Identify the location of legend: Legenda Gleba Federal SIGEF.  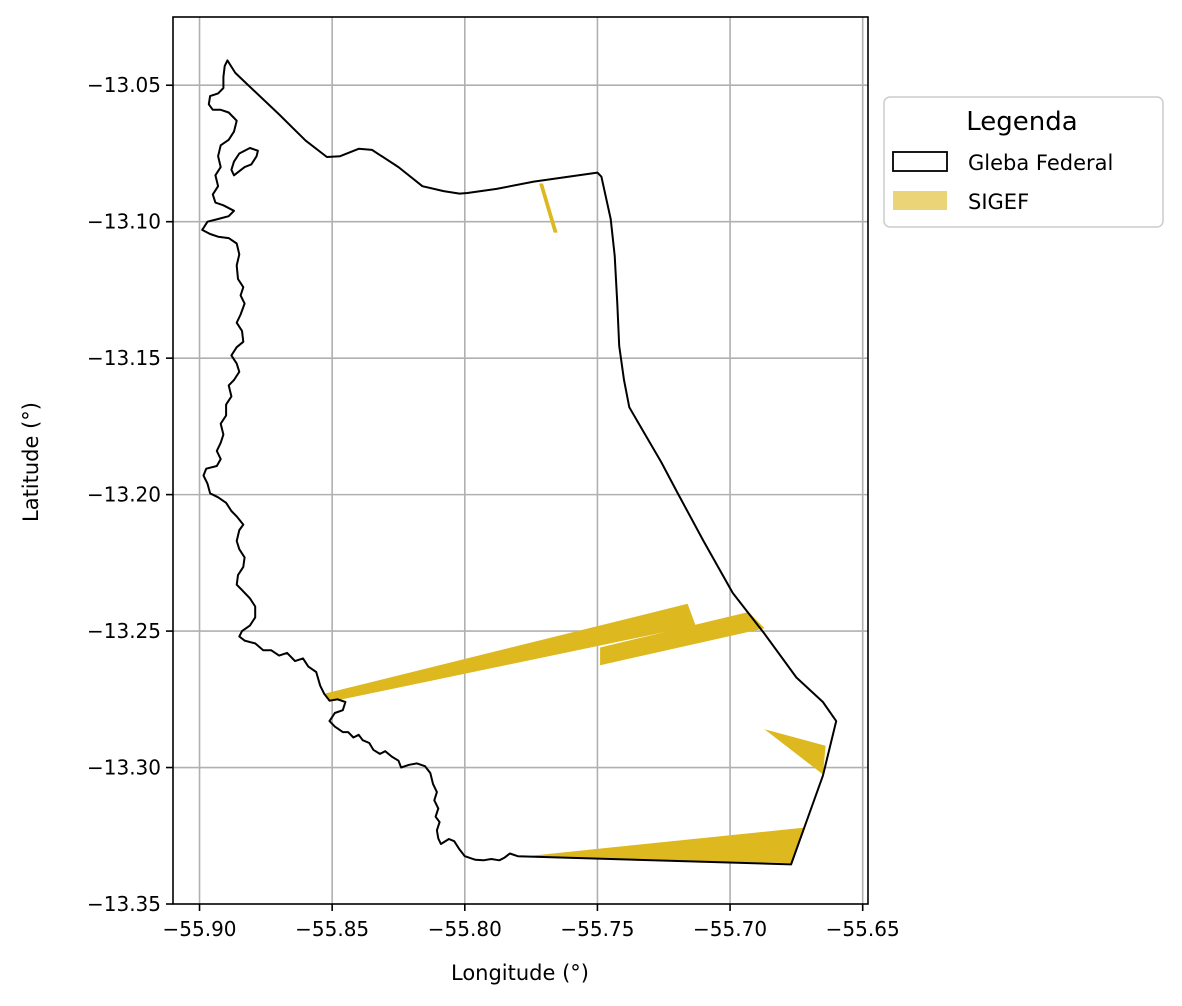
(1023, 162).